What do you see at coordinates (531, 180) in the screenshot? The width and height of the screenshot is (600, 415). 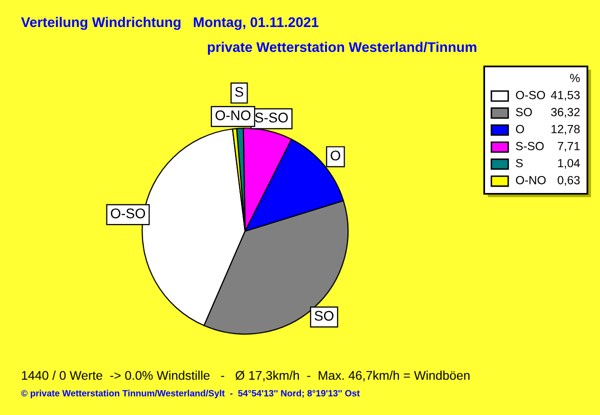 I see `legend-label: O-NO` at bounding box center [531, 180].